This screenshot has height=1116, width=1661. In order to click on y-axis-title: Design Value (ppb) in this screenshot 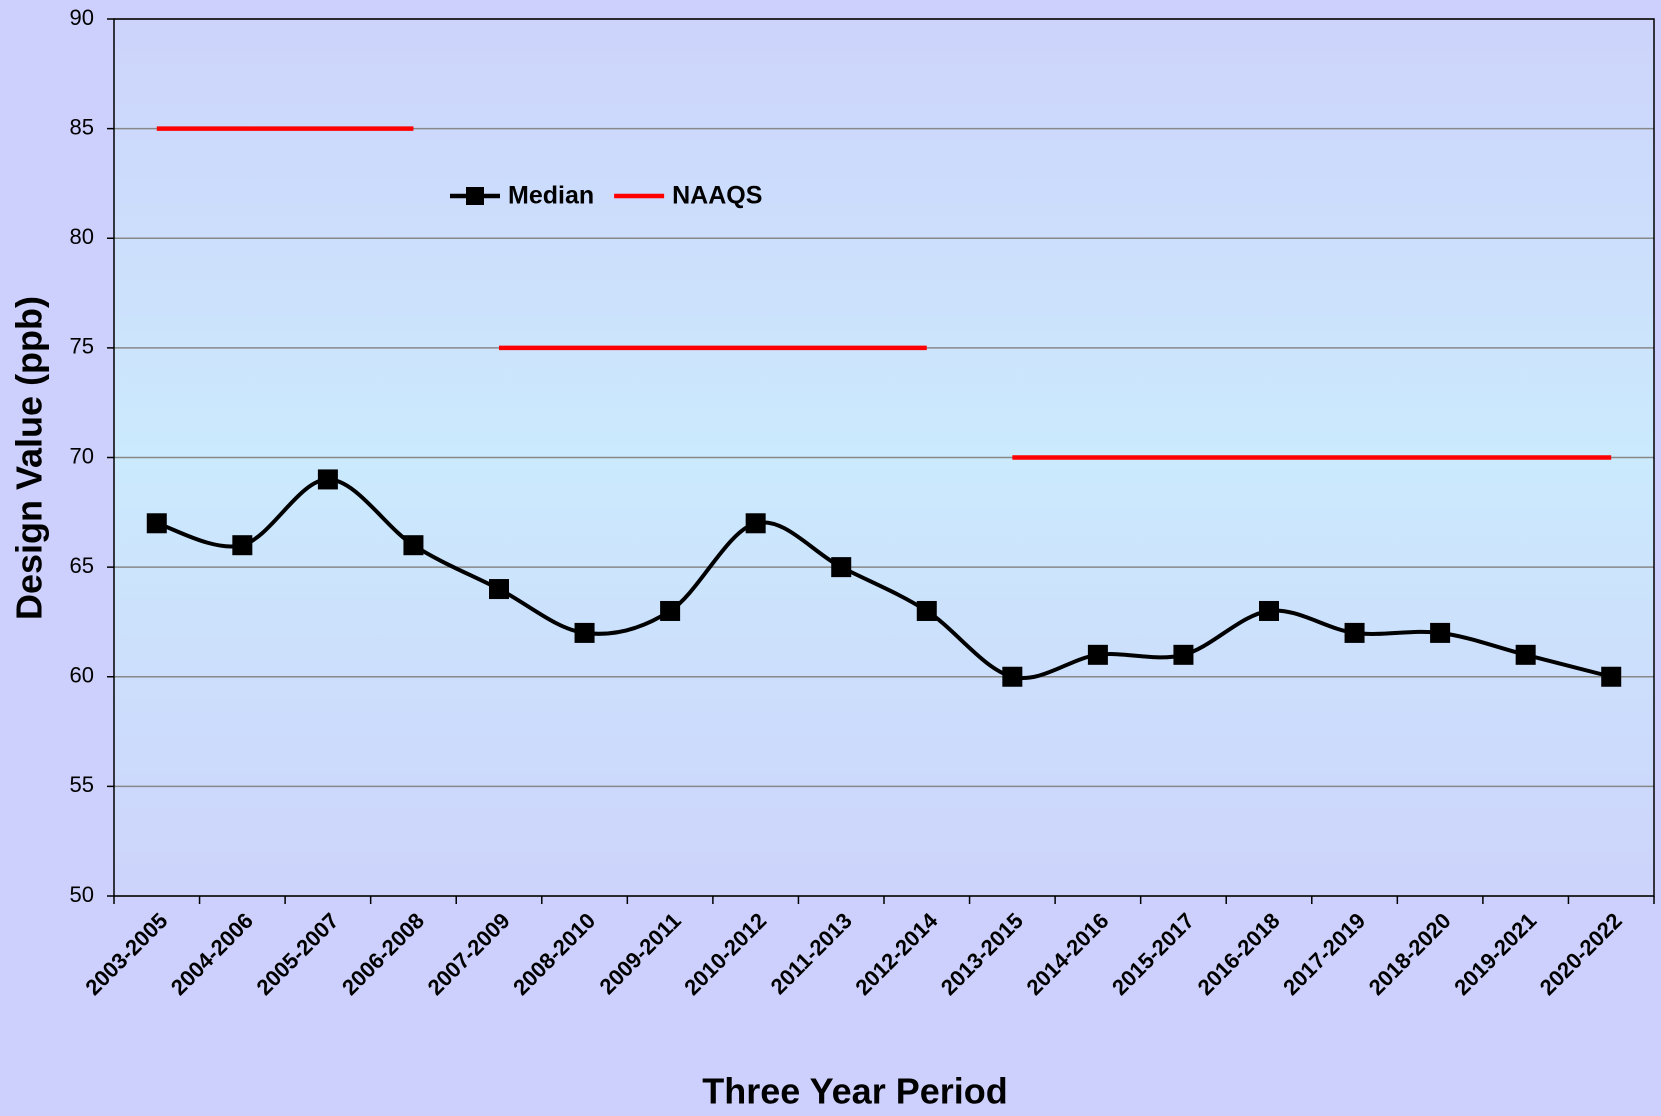, I will do `click(29, 458)`.